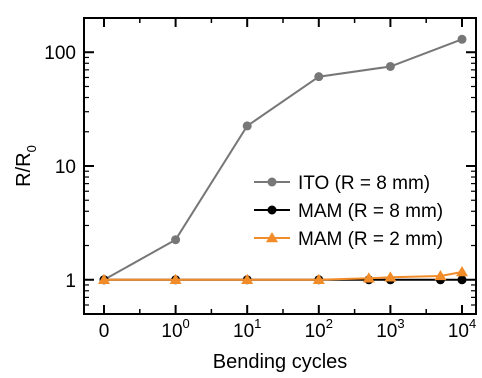 The width and height of the screenshot is (482, 378). I want to click on x-axis-title: Bending cycles, so click(280, 362).